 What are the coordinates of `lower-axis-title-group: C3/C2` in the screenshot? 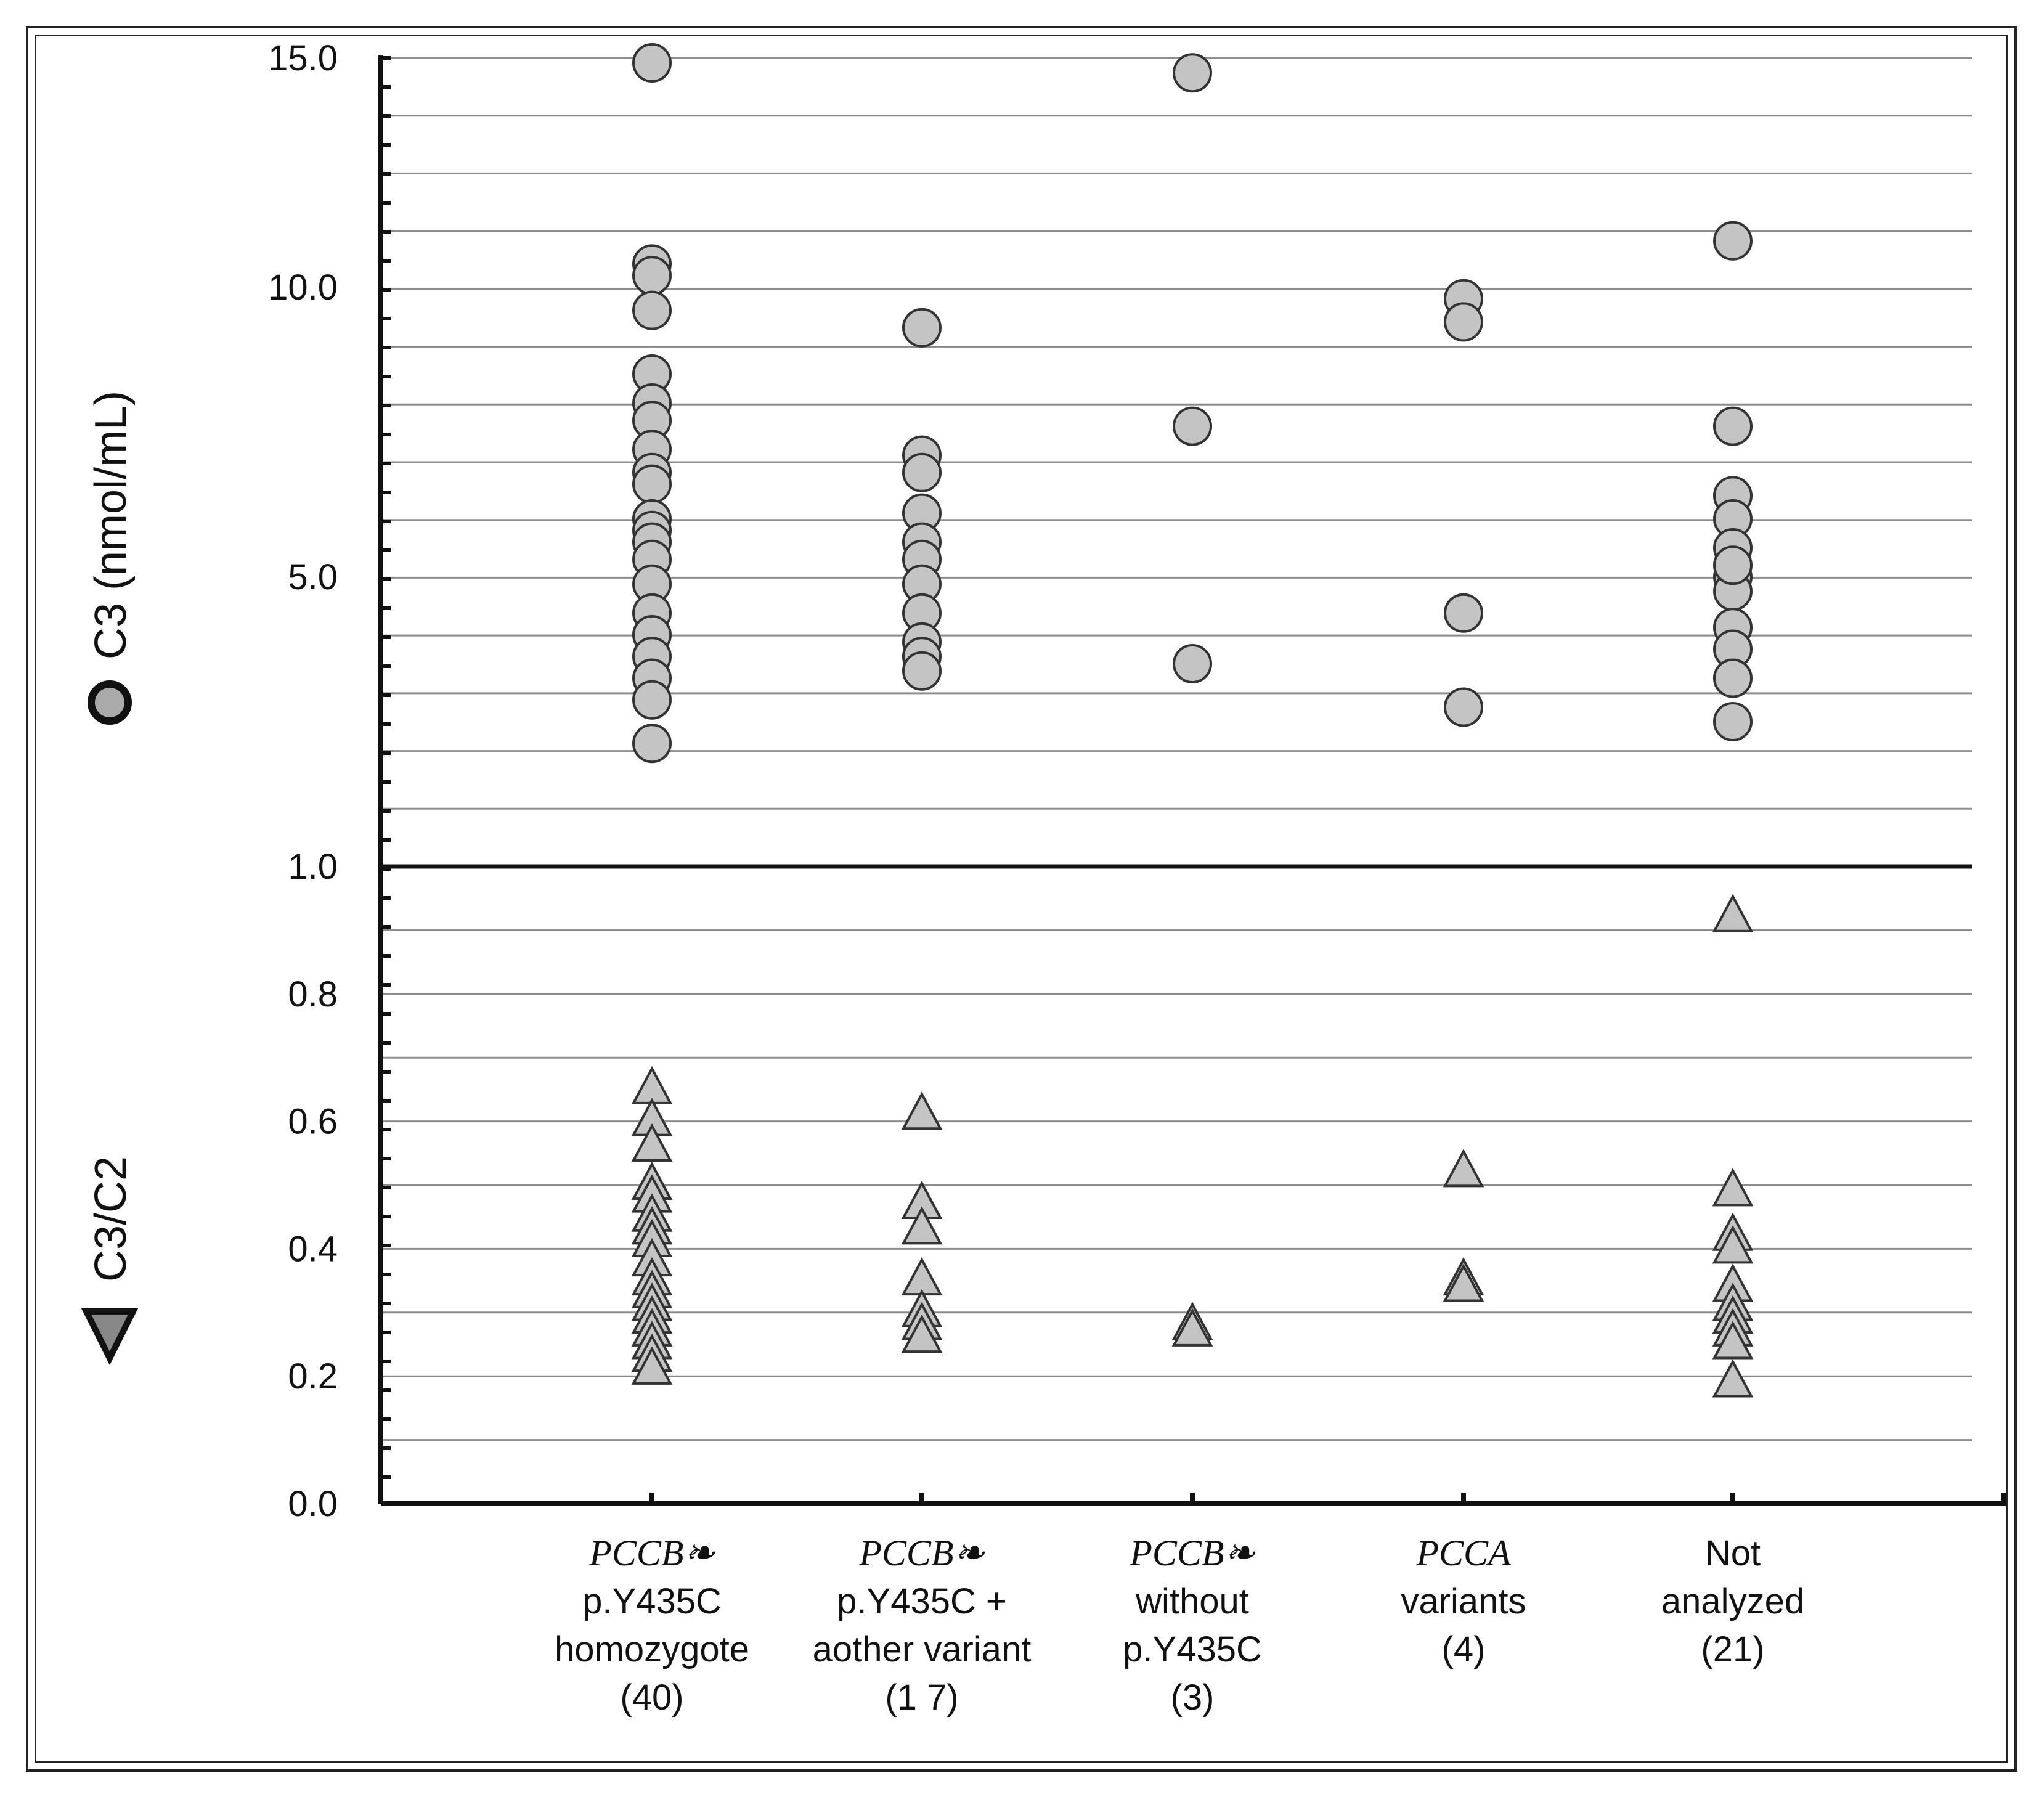 It's located at (110, 1261).